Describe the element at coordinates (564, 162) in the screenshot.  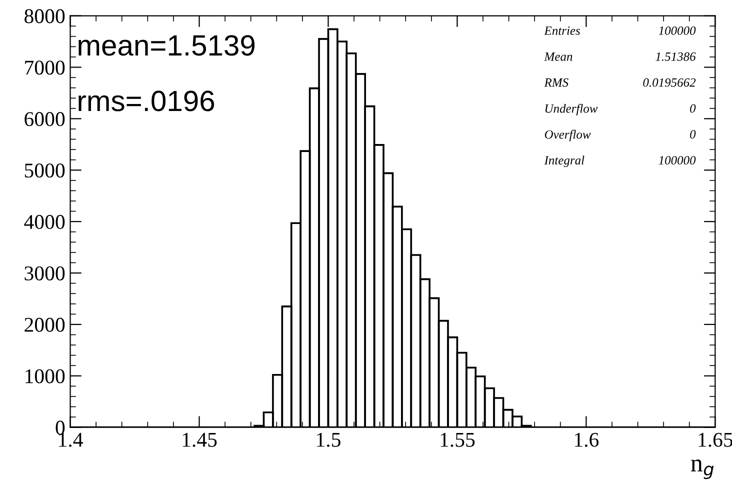
I see `annotation: Integral` at that location.